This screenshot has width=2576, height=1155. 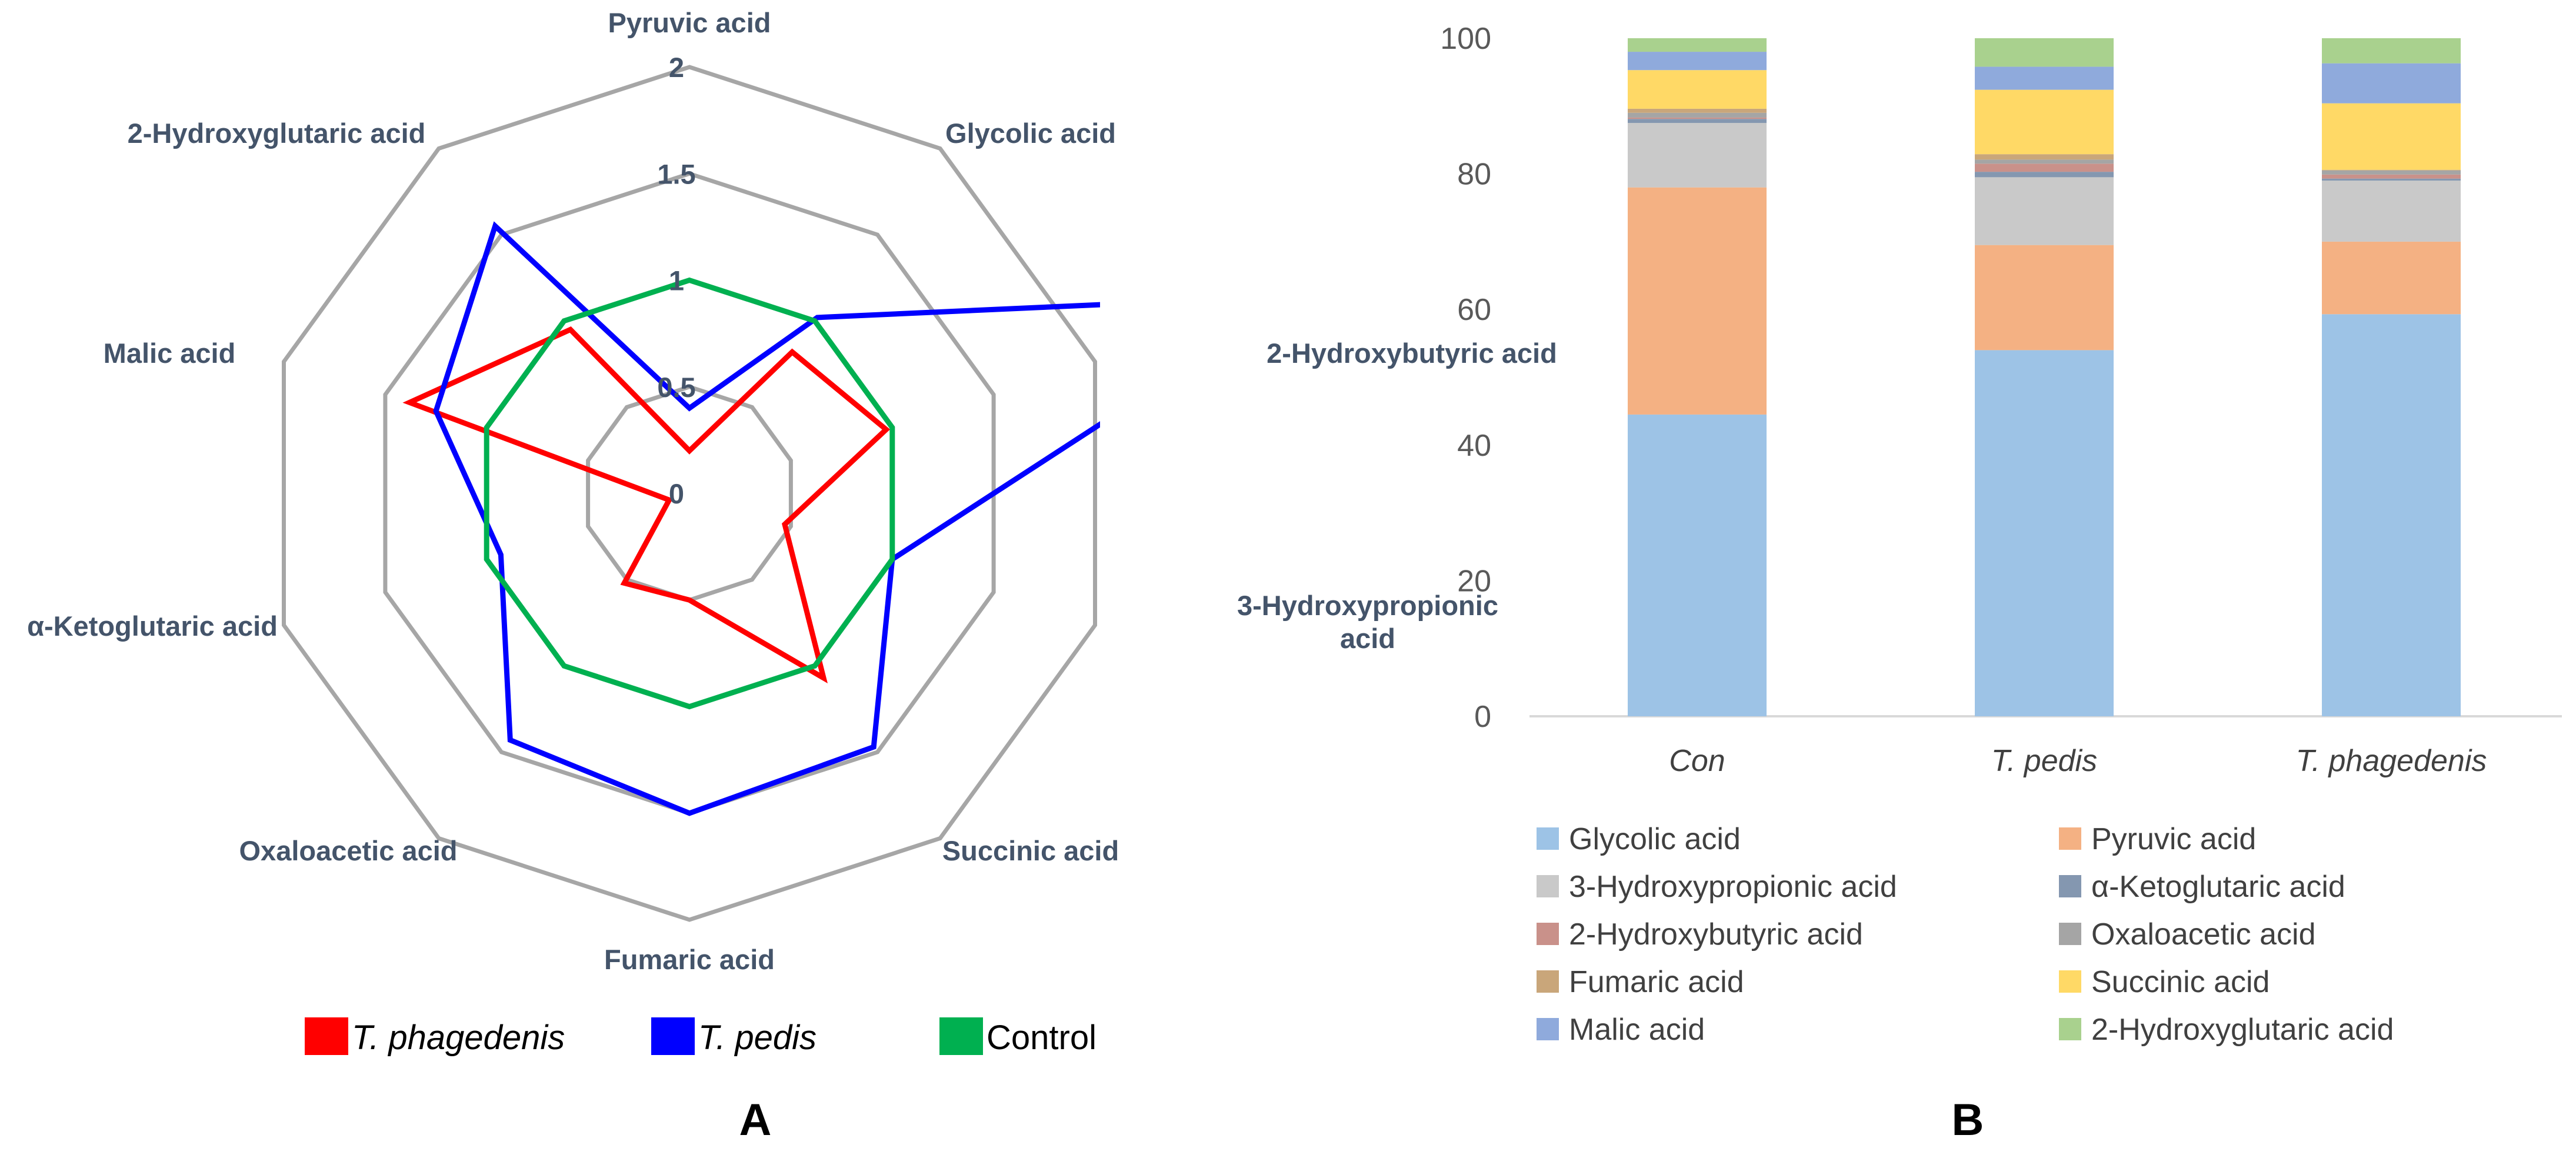 What do you see at coordinates (2070, 982) in the screenshot?
I see `bar-legend-swatch-succinic-acid` at bounding box center [2070, 982].